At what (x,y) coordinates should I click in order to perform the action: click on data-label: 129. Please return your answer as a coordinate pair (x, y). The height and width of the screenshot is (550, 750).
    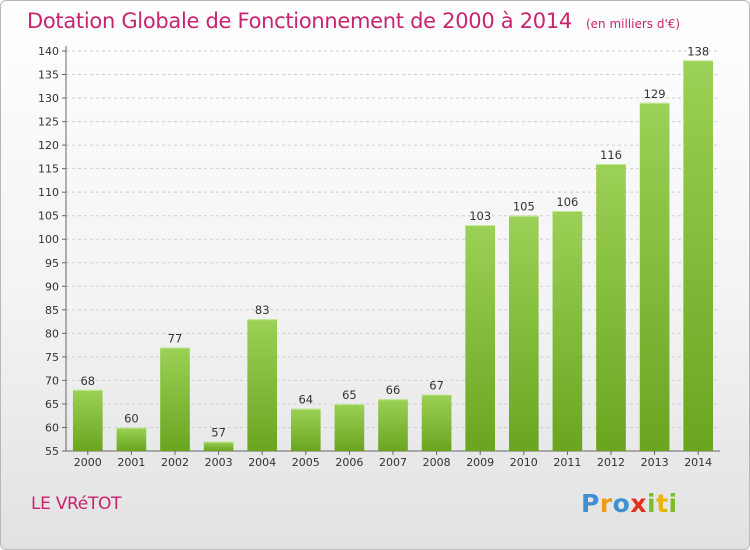
    Looking at the image, I should click on (655, 94).